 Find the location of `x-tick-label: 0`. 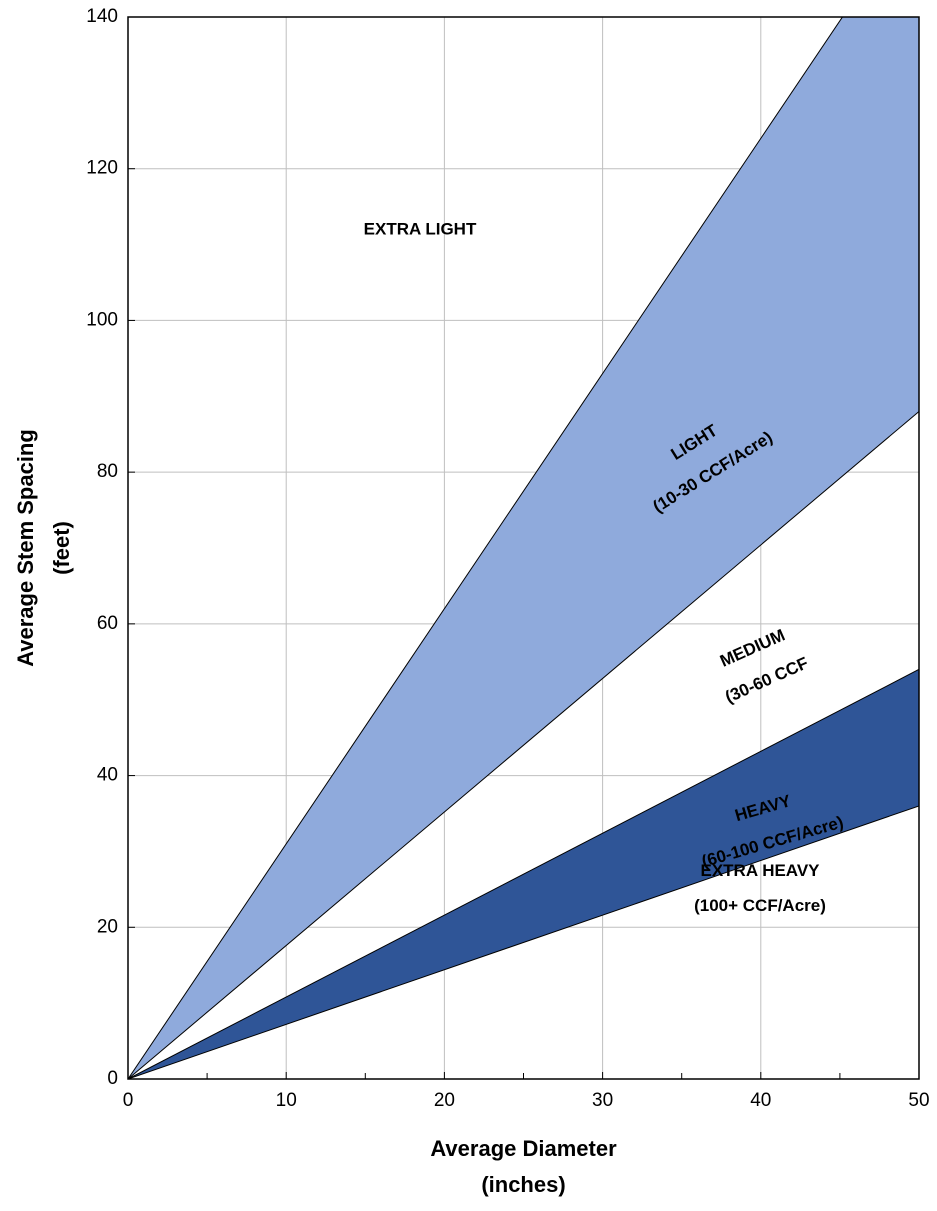

x-tick-label: 0 is located at coordinates (128, 1100).